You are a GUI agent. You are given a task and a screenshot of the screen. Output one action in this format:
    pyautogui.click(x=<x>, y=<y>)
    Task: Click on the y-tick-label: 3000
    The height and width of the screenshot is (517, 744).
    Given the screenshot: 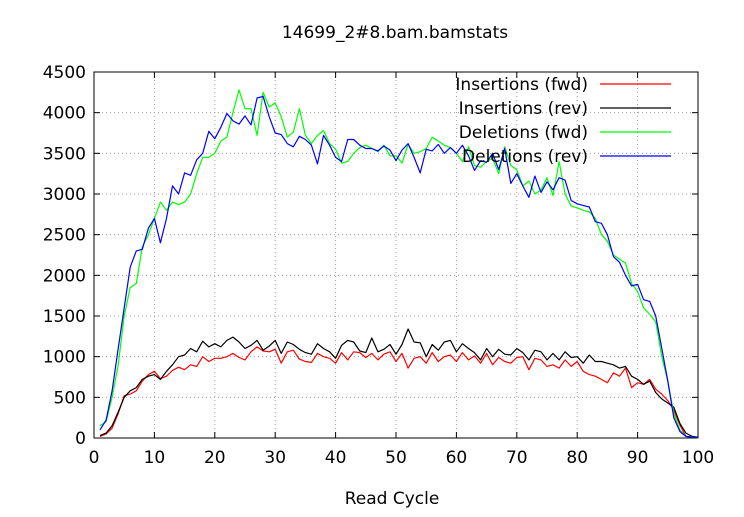 What is the action you would take?
    pyautogui.click(x=64, y=195)
    